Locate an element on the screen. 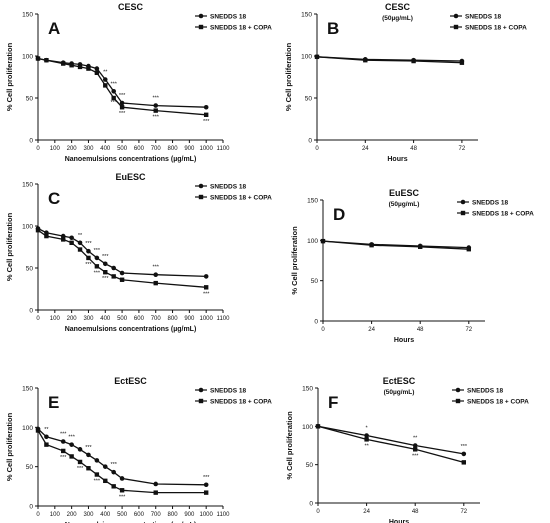  panel-label: C is located at coordinates (54, 198).